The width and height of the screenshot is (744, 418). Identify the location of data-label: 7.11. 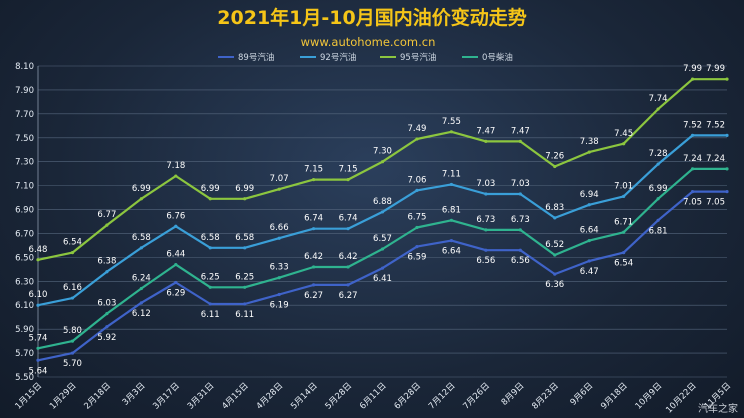
(451, 174).